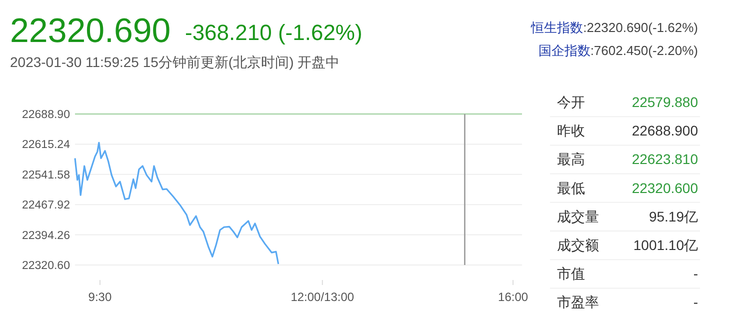  Describe the element at coordinates (175, 62) in the screenshot. I see `annotation: 2023-01-30 11:59:25 15分钟前更新(北京时间) 开盘中` at that location.